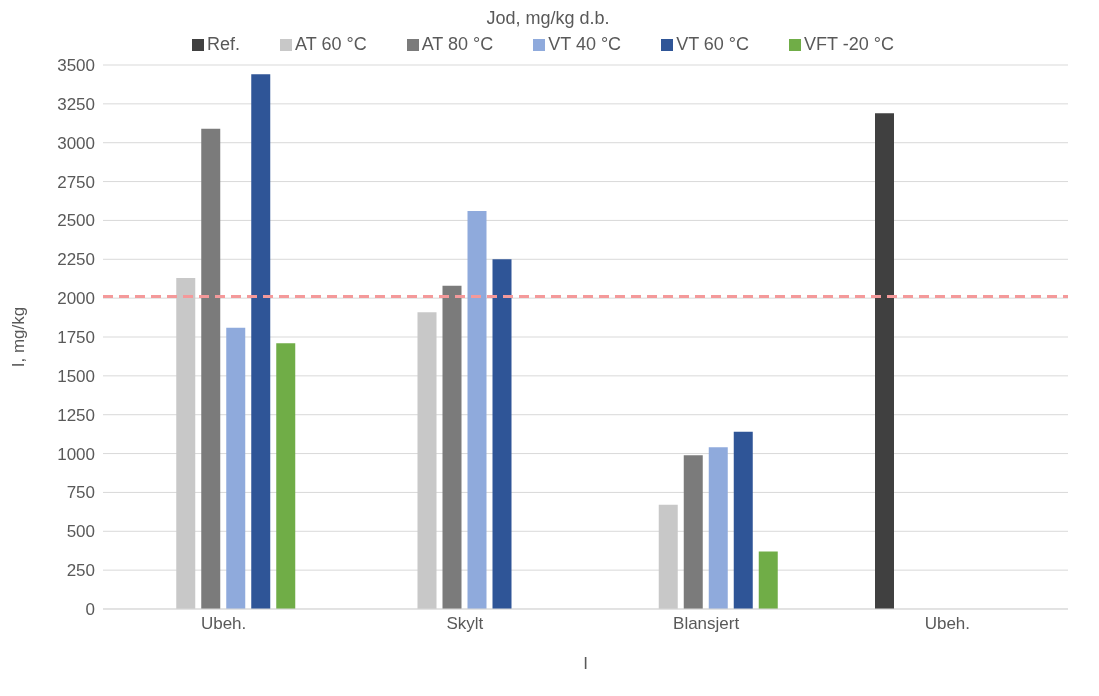 The width and height of the screenshot is (1099, 696). Describe the element at coordinates (80, 493) in the screenshot. I see `y-tick-label: 750` at that location.